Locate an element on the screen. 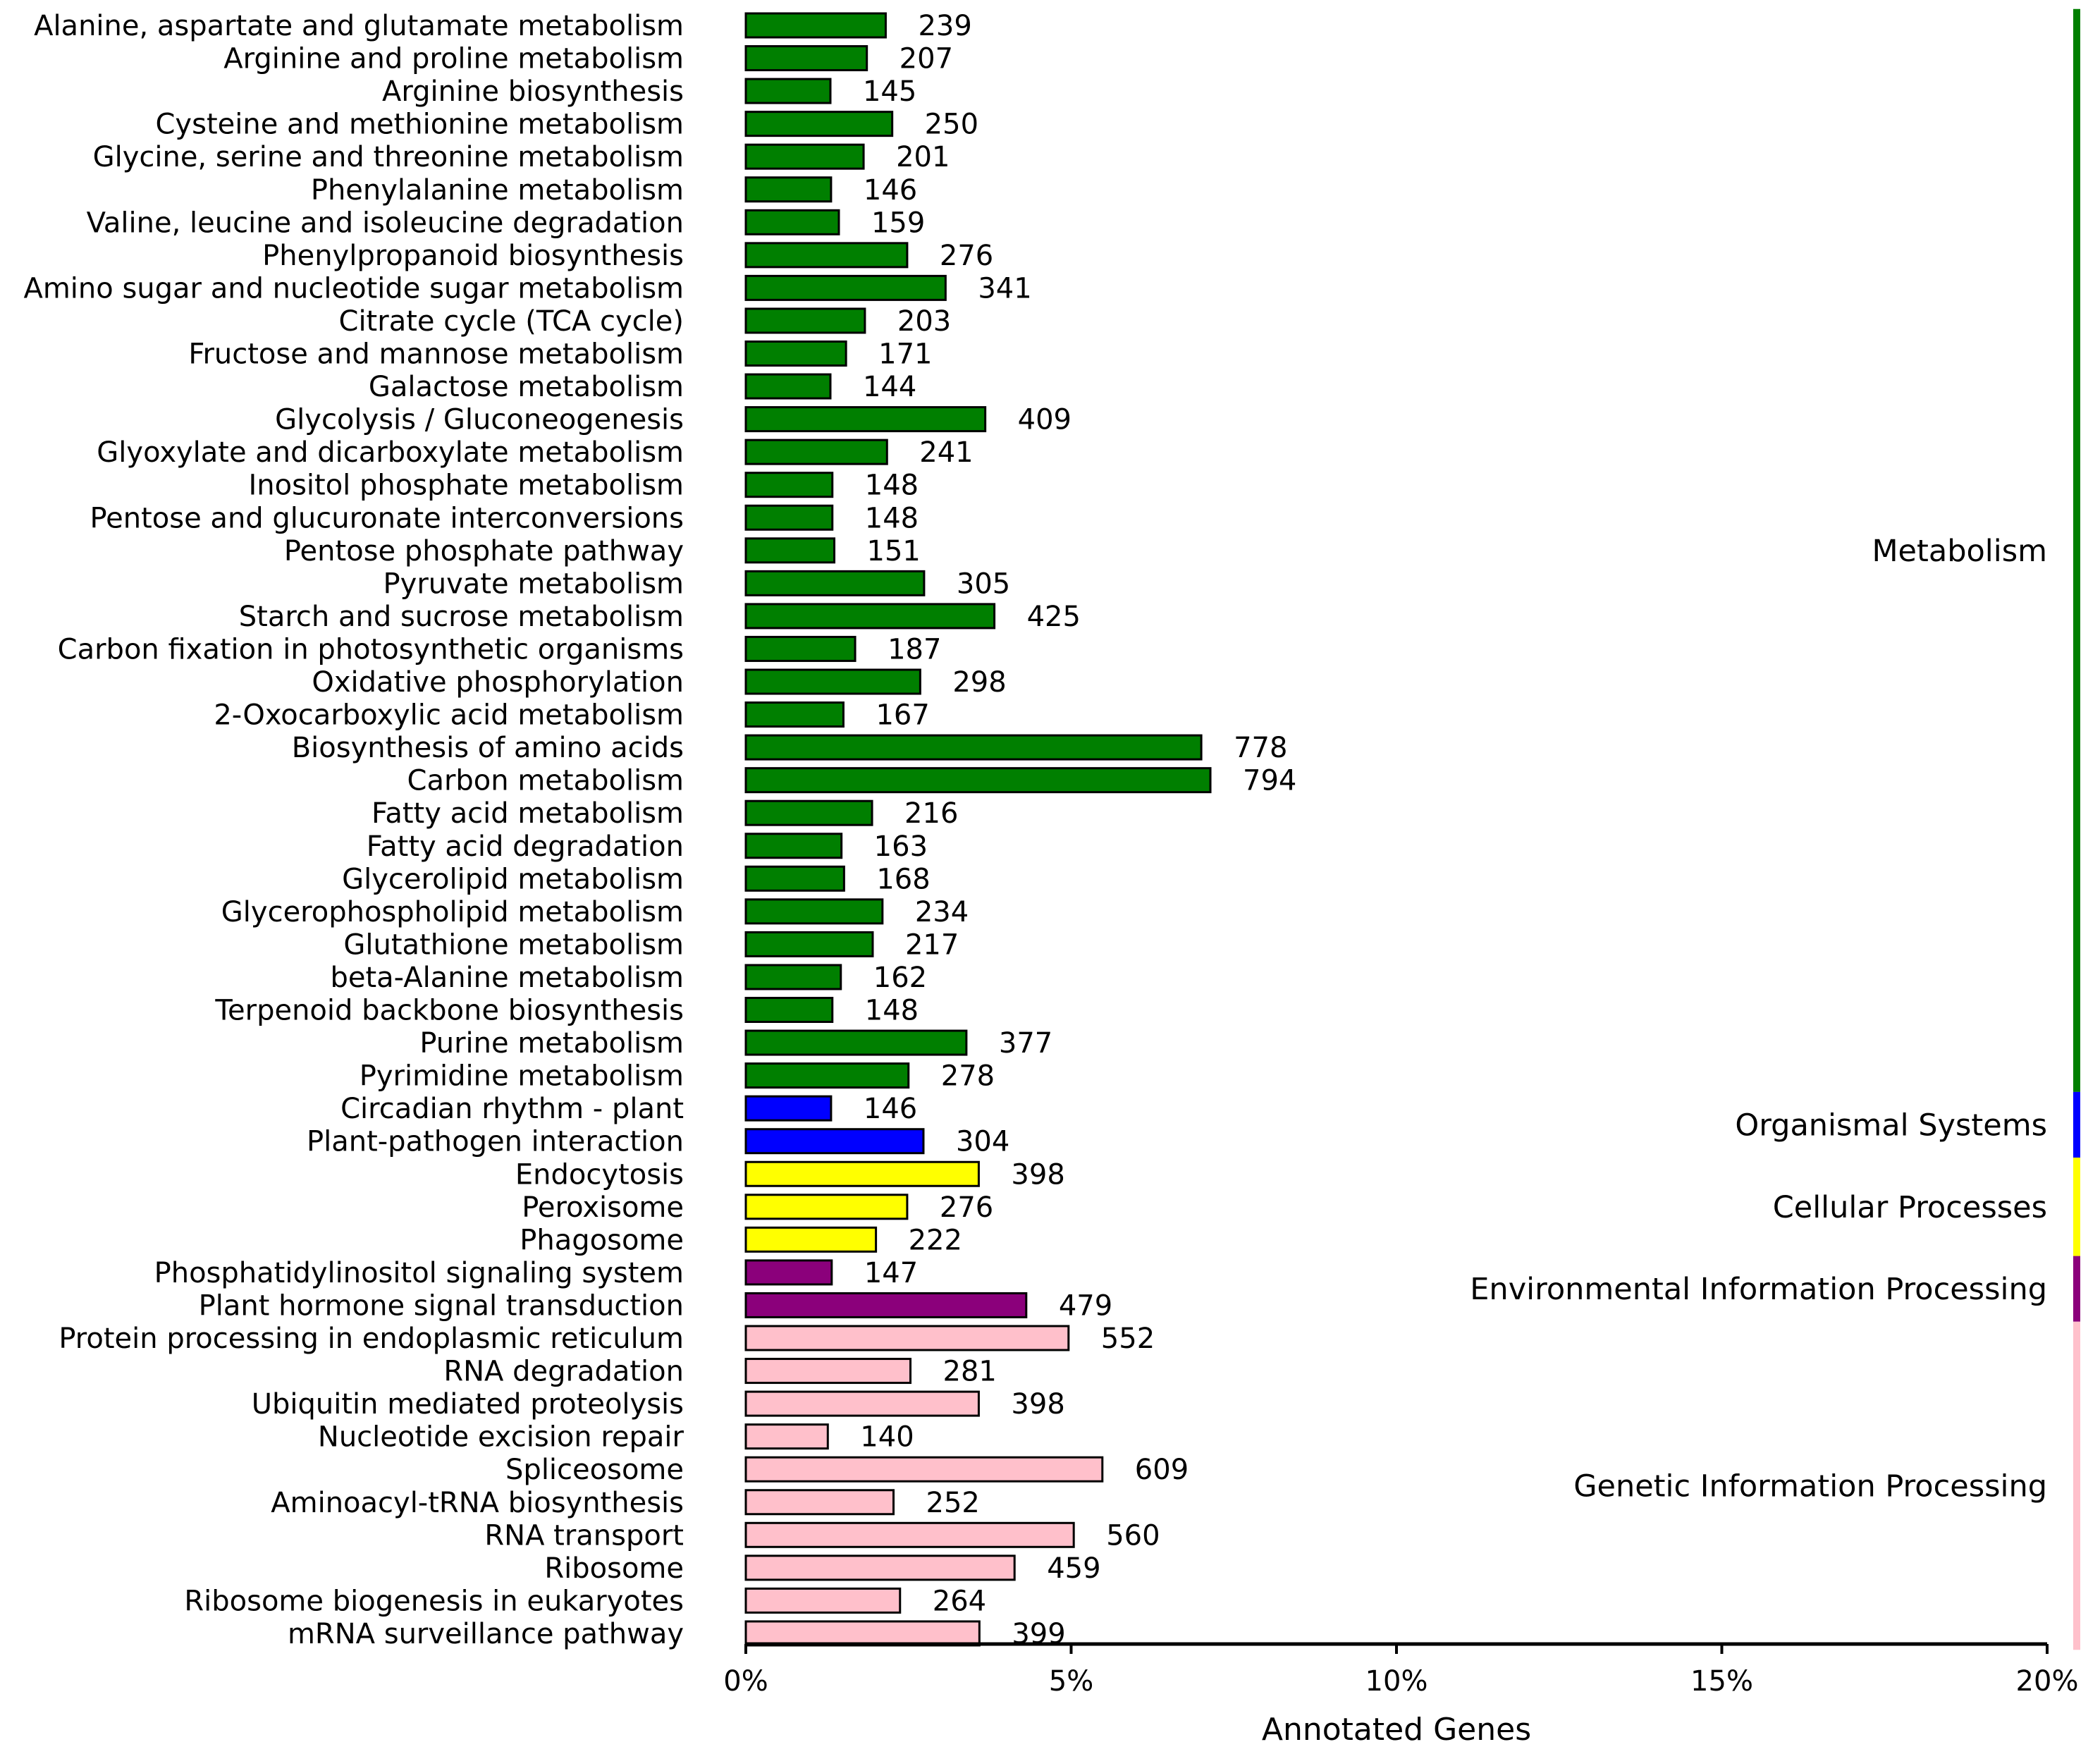 This screenshot has height=1754, width=2100. group-label: Genetic Information Processing is located at coordinates (1810, 1486).